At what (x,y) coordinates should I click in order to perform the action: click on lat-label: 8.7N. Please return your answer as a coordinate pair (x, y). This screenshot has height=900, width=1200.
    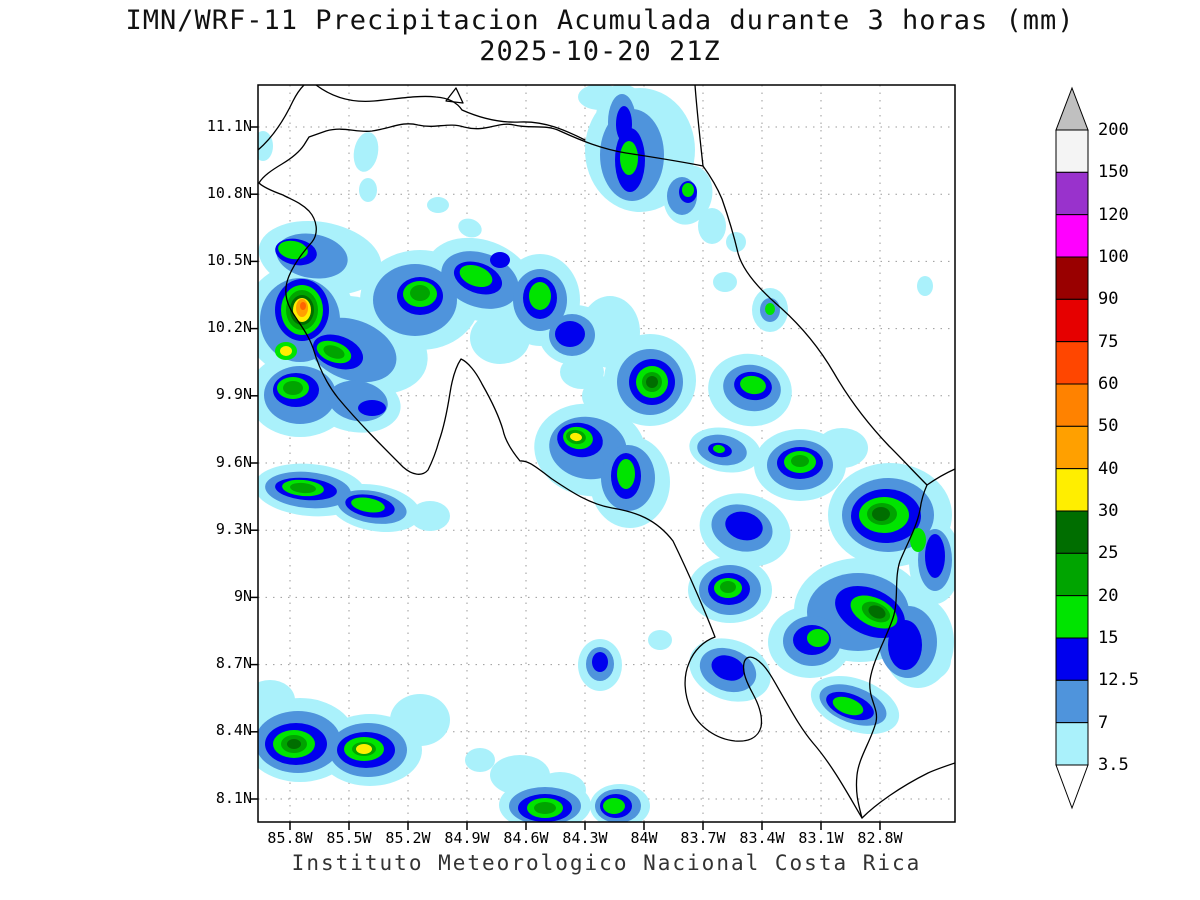
    Looking at the image, I should click on (233, 663).